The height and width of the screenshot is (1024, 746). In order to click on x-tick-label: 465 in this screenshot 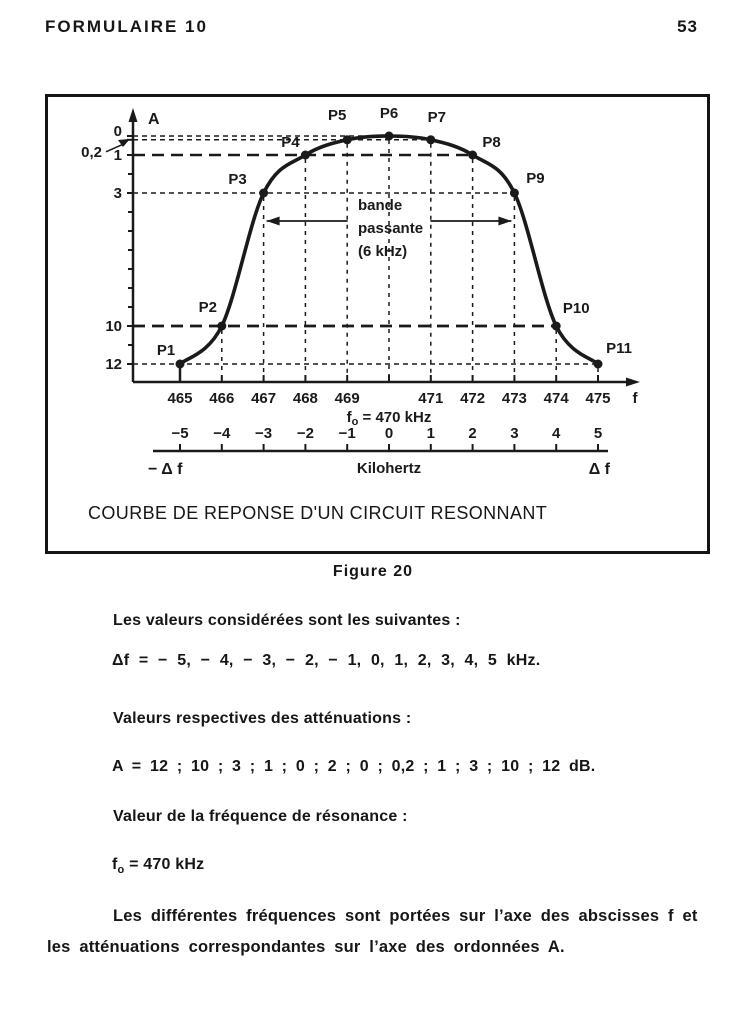, I will do `click(179, 398)`.